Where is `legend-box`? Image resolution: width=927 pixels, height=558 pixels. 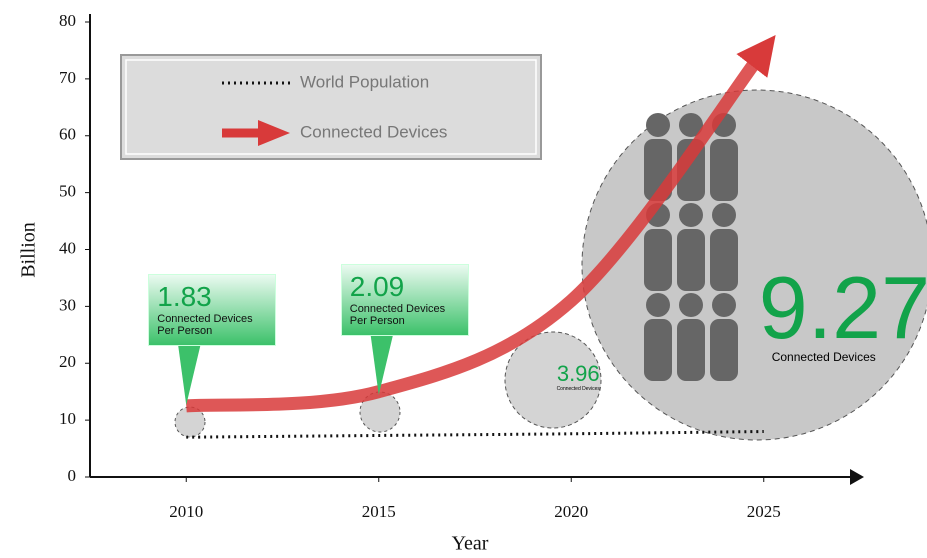
legend-box is located at coordinates (331, 107).